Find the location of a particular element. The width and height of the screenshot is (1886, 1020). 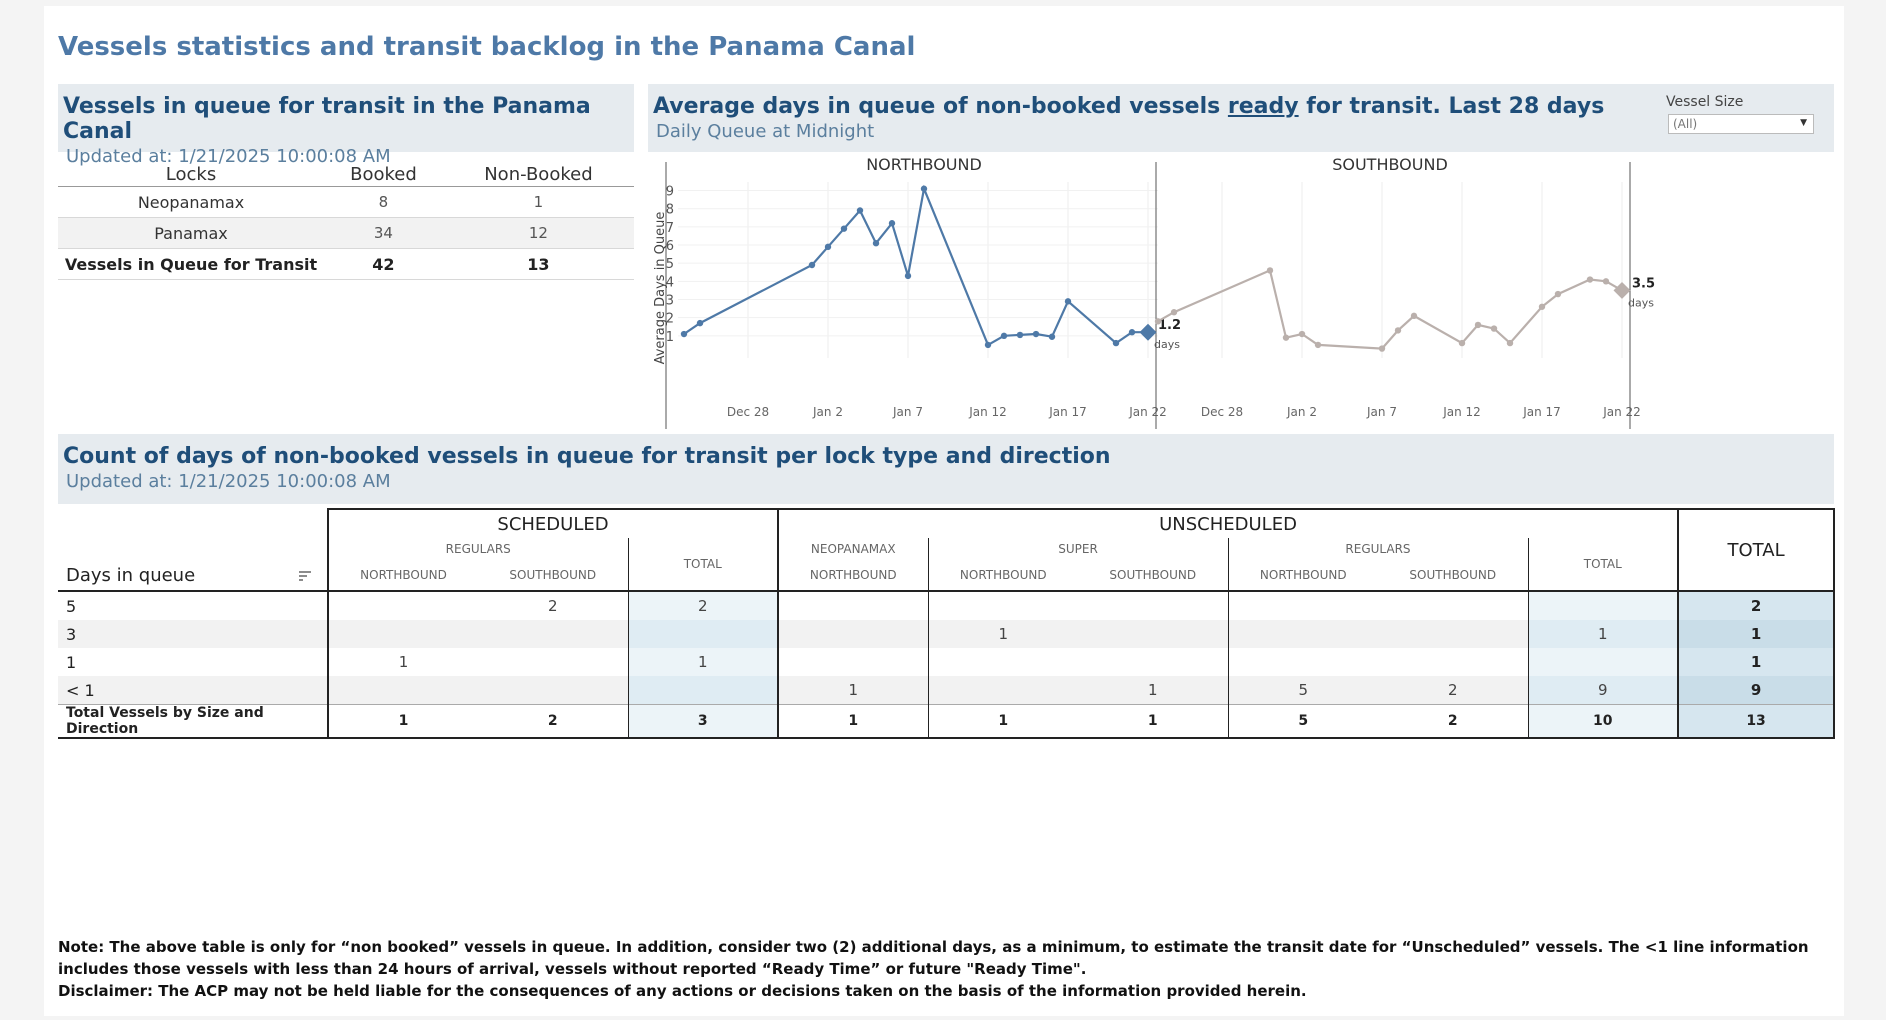

total-booked: 42 is located at coordinates (383, 264).